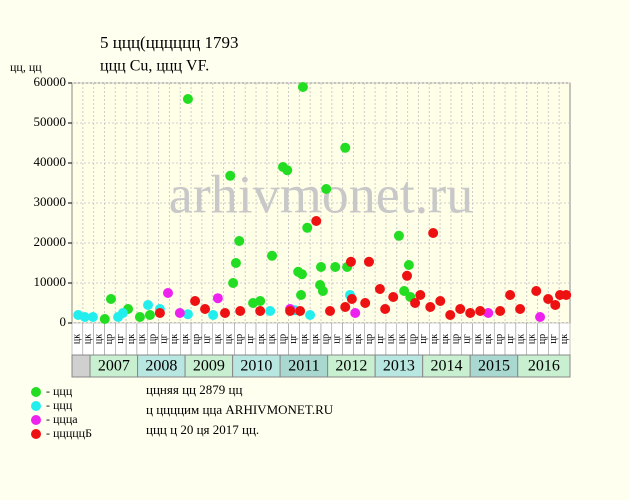 This screenshot has width=630, height=500. I want to click on watermark: arhivmonet.ru, so click(321, 194).